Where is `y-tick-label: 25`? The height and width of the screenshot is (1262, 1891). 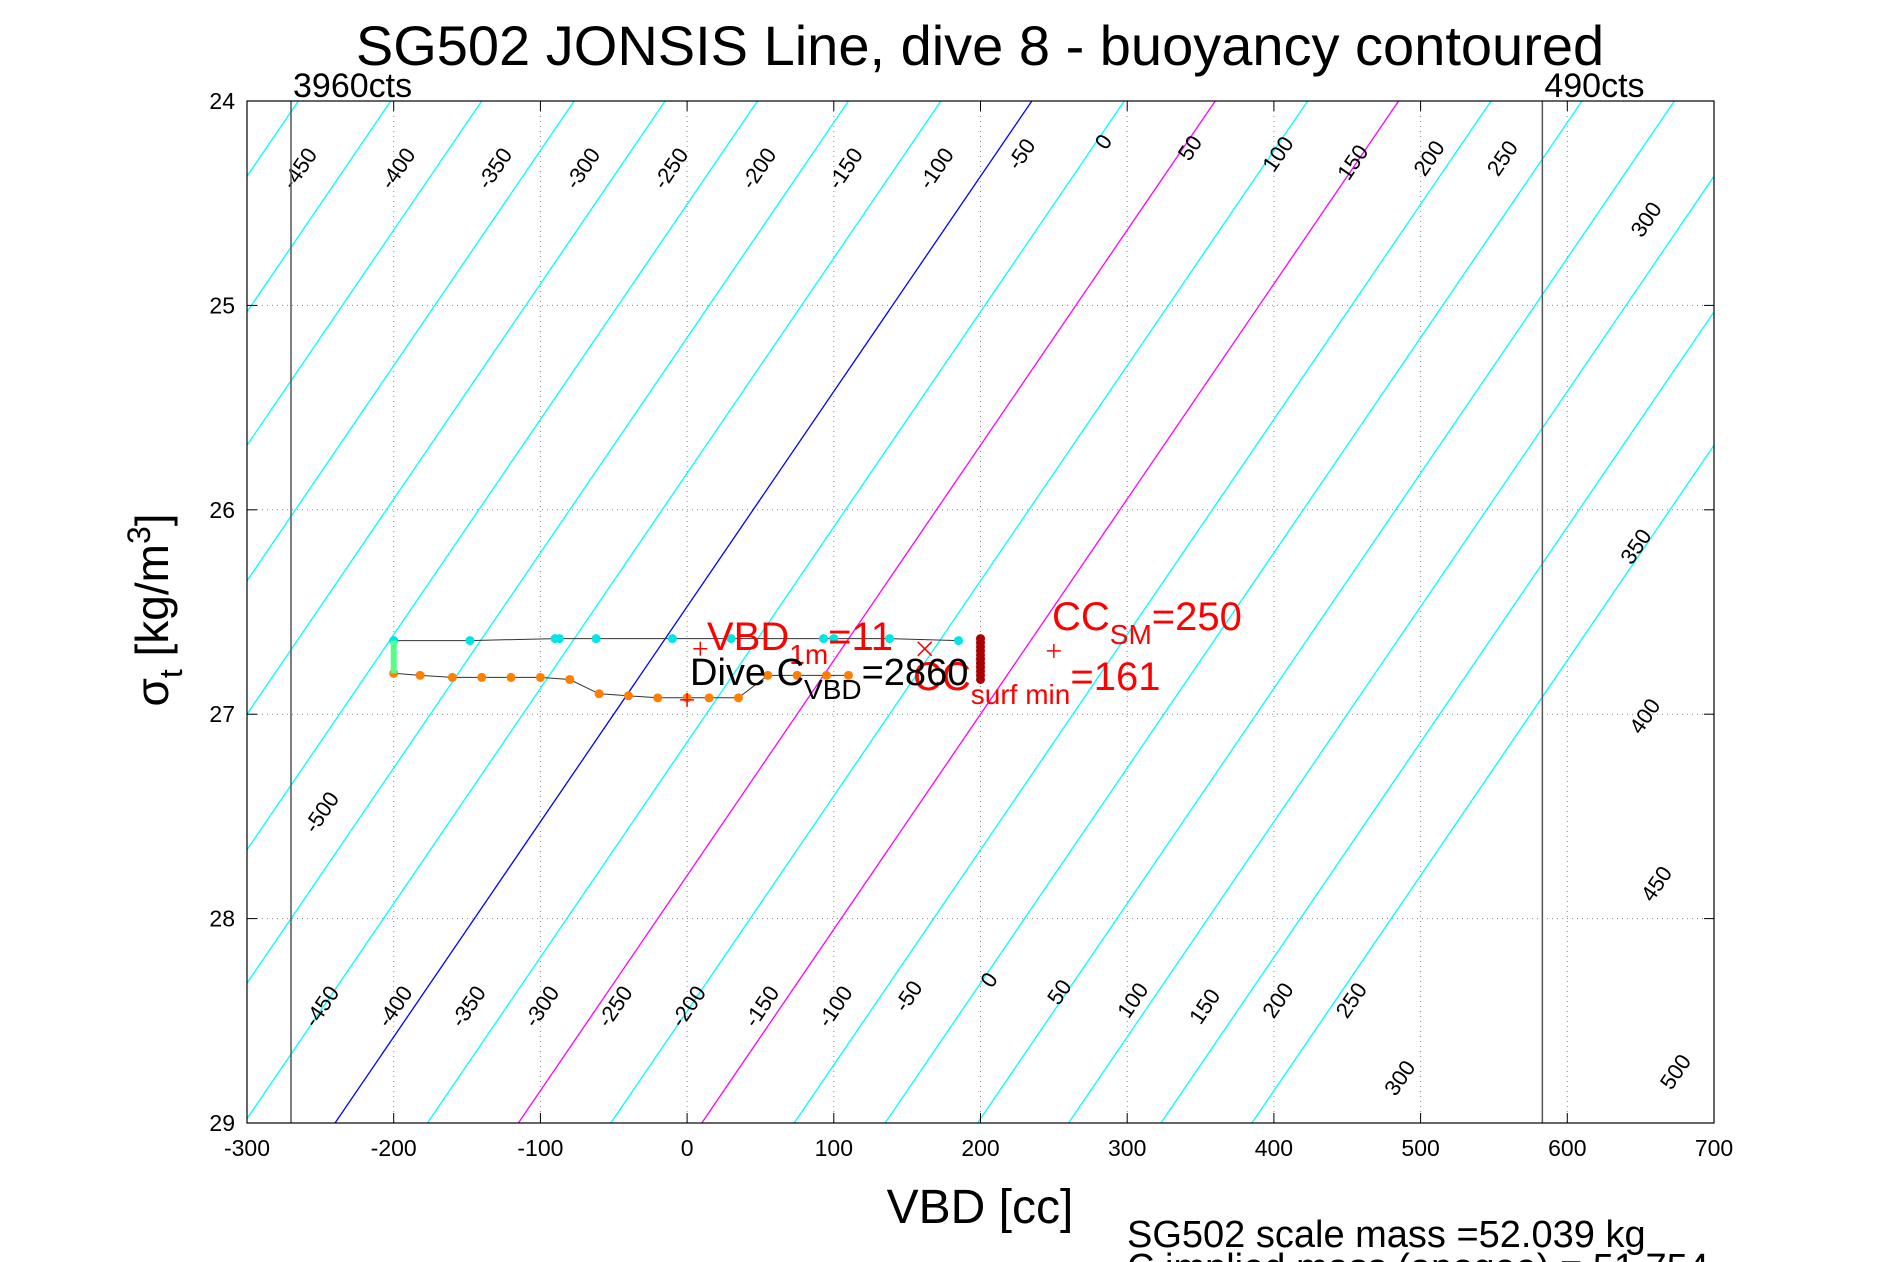 y-tick-label: 25 is located at coordinates (222, 305).